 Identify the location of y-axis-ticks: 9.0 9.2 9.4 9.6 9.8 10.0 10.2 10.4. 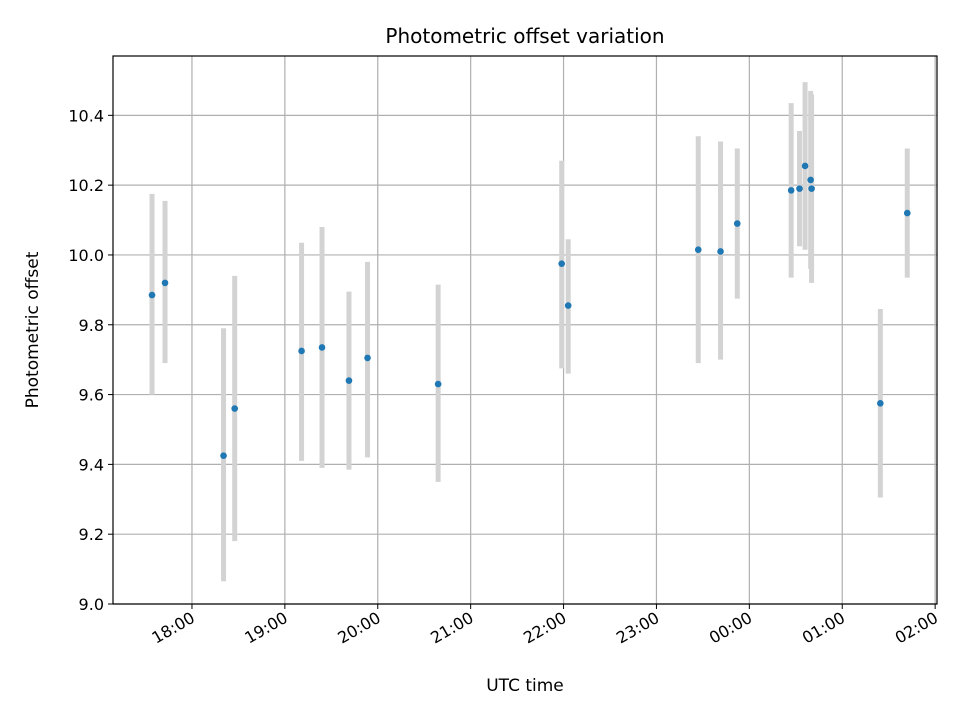
(90, 360).